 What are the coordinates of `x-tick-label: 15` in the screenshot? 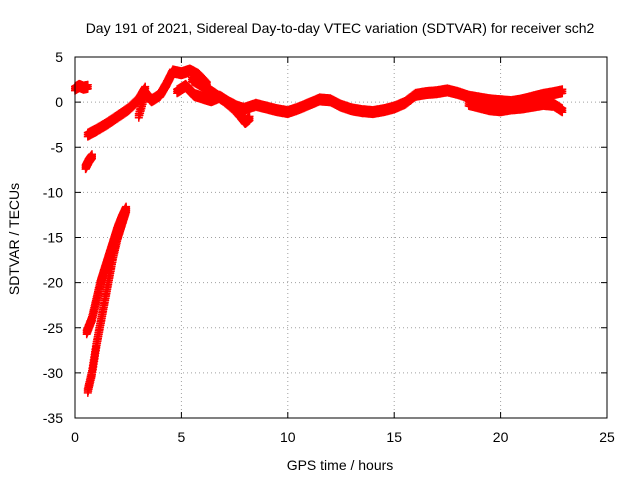 It's located at (394, 437).